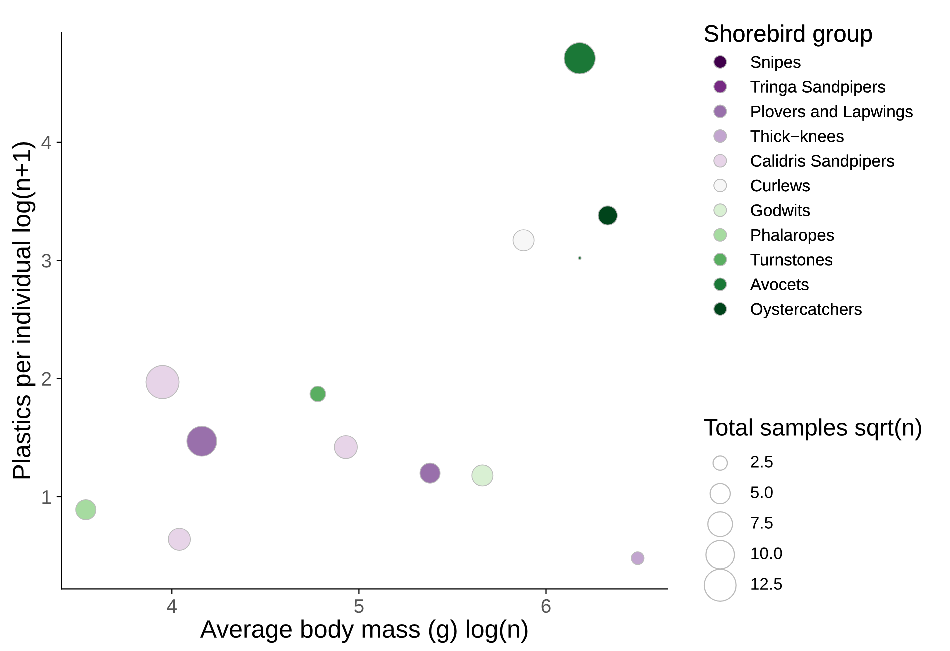  Describe the element at coordinates (767, 584) in the screenshot. I see `legend-label: 12.5` at that location.